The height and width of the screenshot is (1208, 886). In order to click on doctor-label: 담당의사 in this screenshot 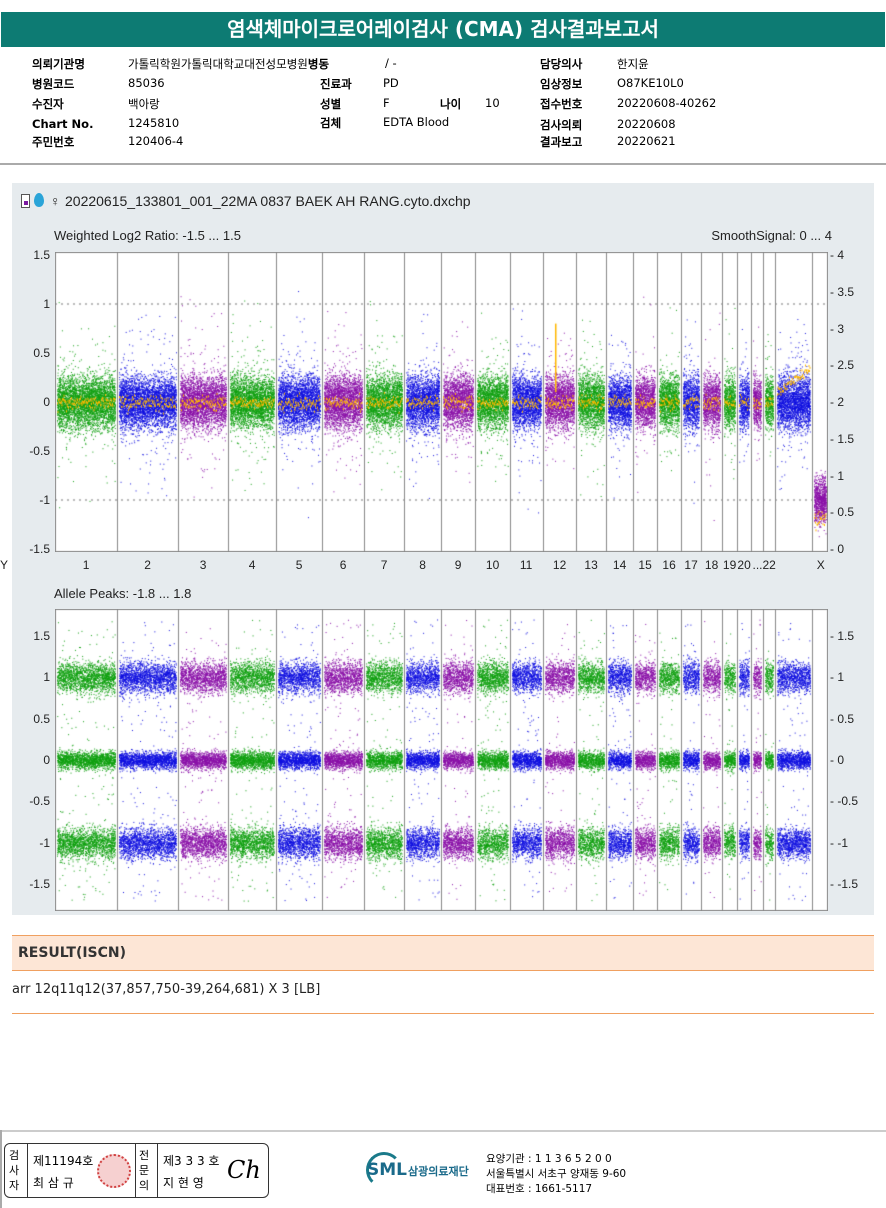, I will do `click(561, 64)`.